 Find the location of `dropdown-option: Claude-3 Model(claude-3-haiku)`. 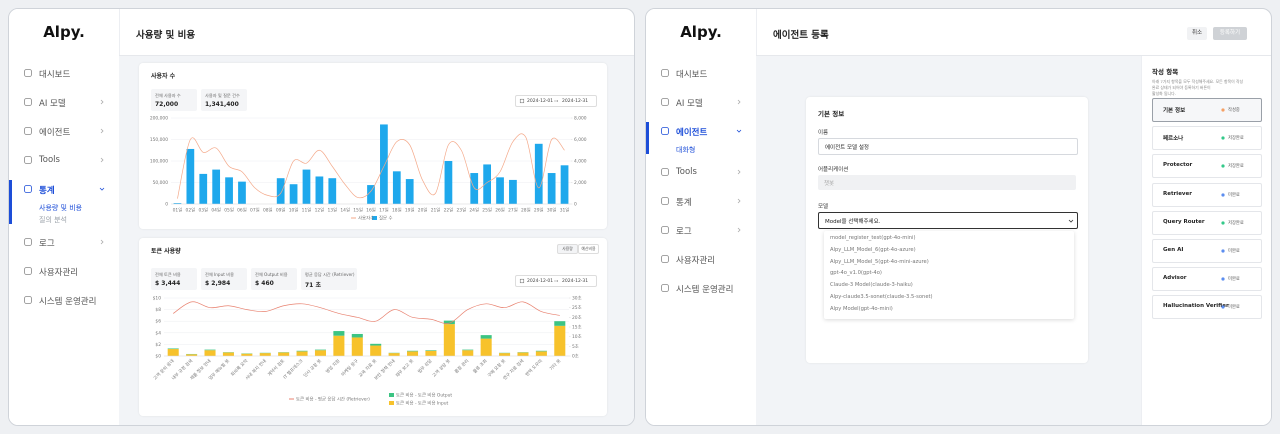

dropdown-option: Claude-3 Model(claude-3-haiku) is located at coordinates (871, 285).